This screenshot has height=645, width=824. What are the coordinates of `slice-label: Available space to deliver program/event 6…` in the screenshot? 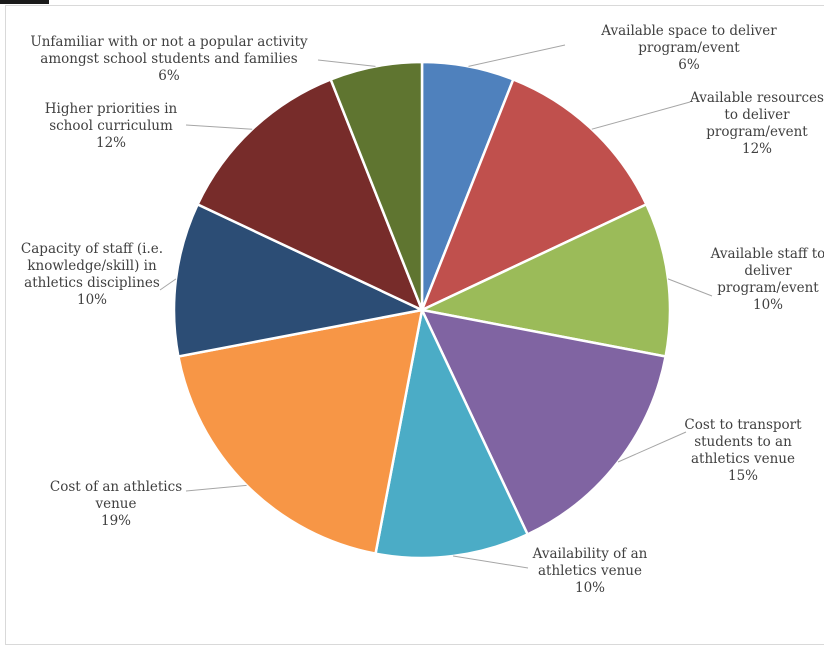 It's located at (688, 48).